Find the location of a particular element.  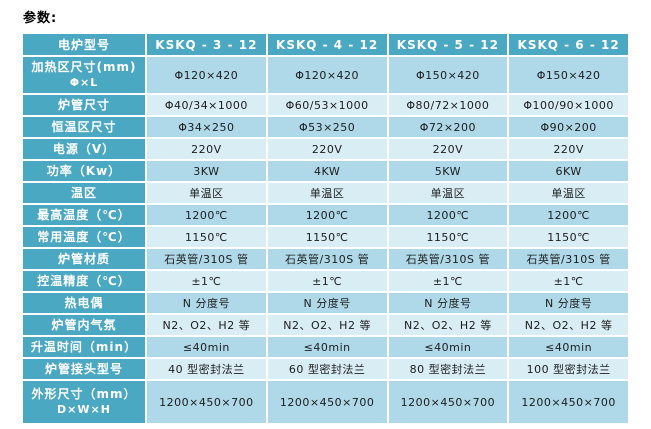

table-row: 控温精度（℃） ±1℃ ±1℃ ±1℃ ±1℃ is located at coordinates (325, 281).